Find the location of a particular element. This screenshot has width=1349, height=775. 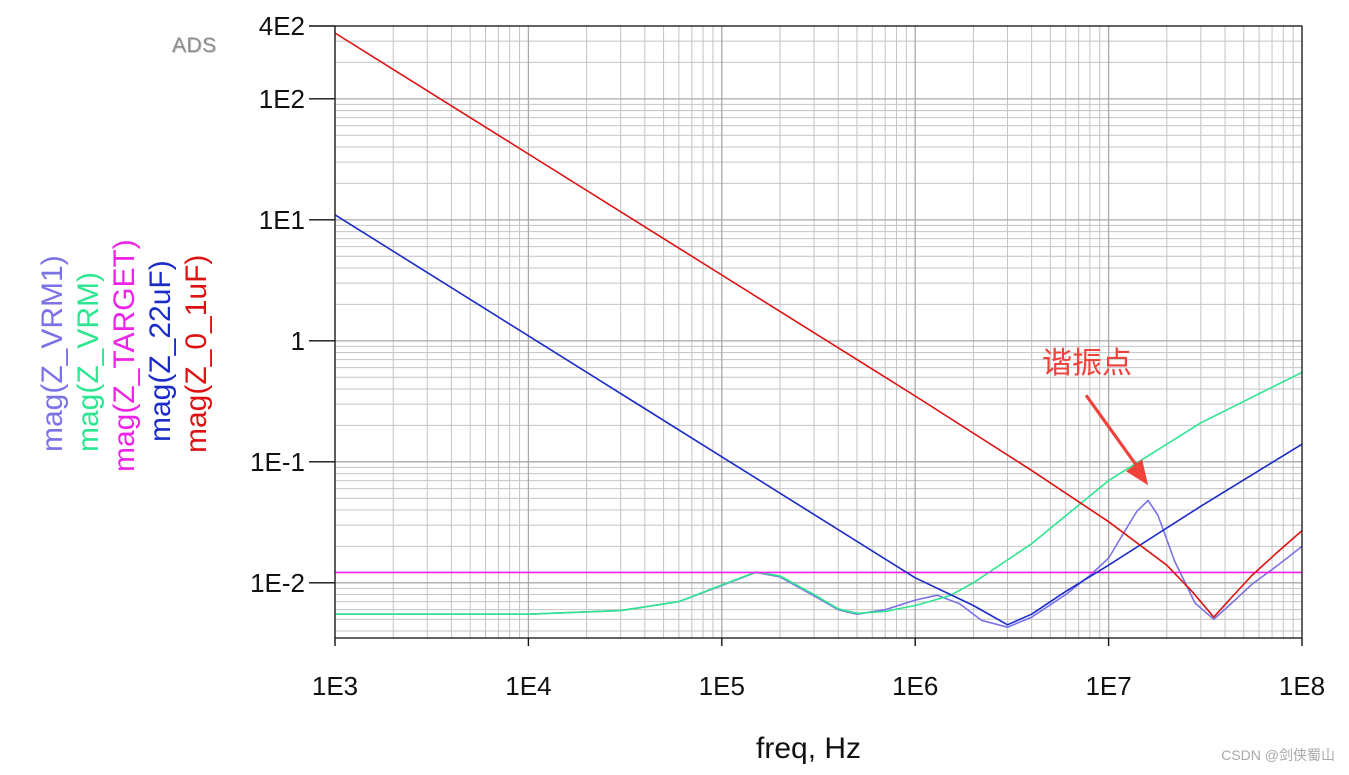

x-tick-label: 1E4 is located at coordinates (528, 686).